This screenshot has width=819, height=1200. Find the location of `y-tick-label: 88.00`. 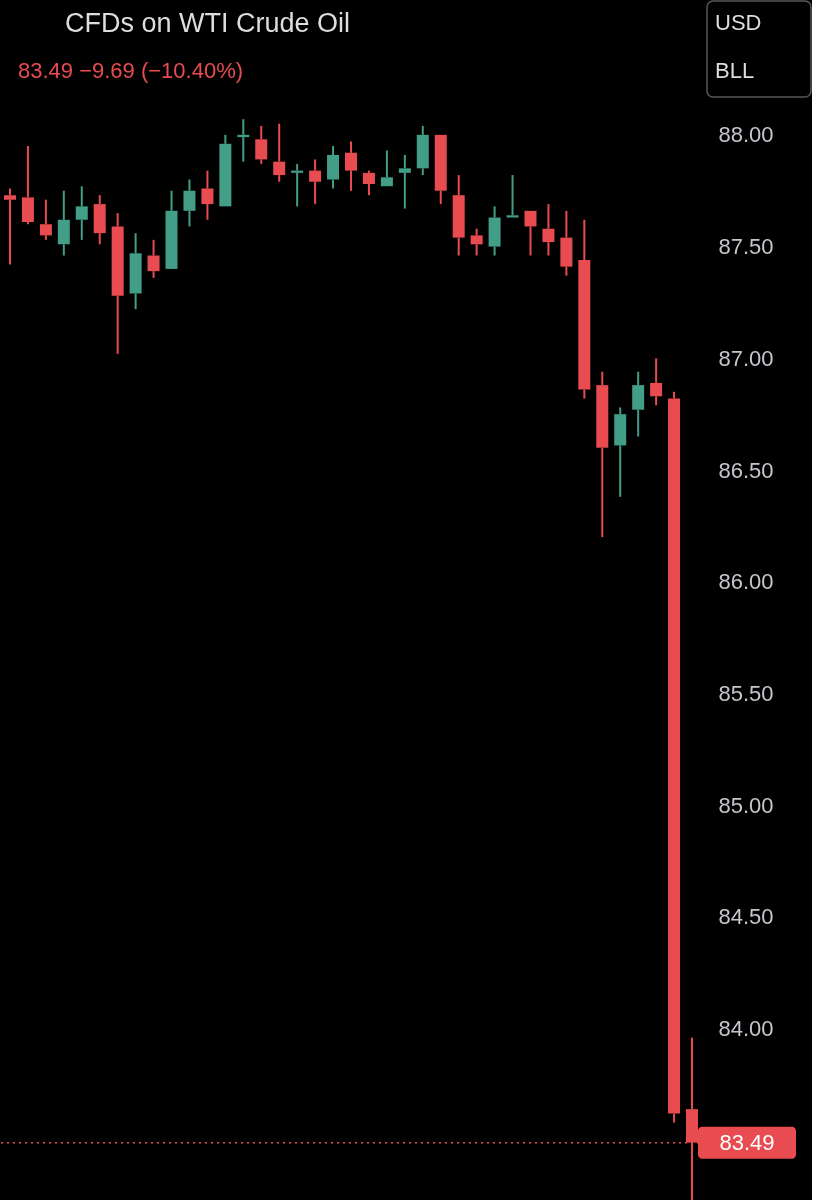

y-tick-label: 88.00 is located at coordinates (746, 135).